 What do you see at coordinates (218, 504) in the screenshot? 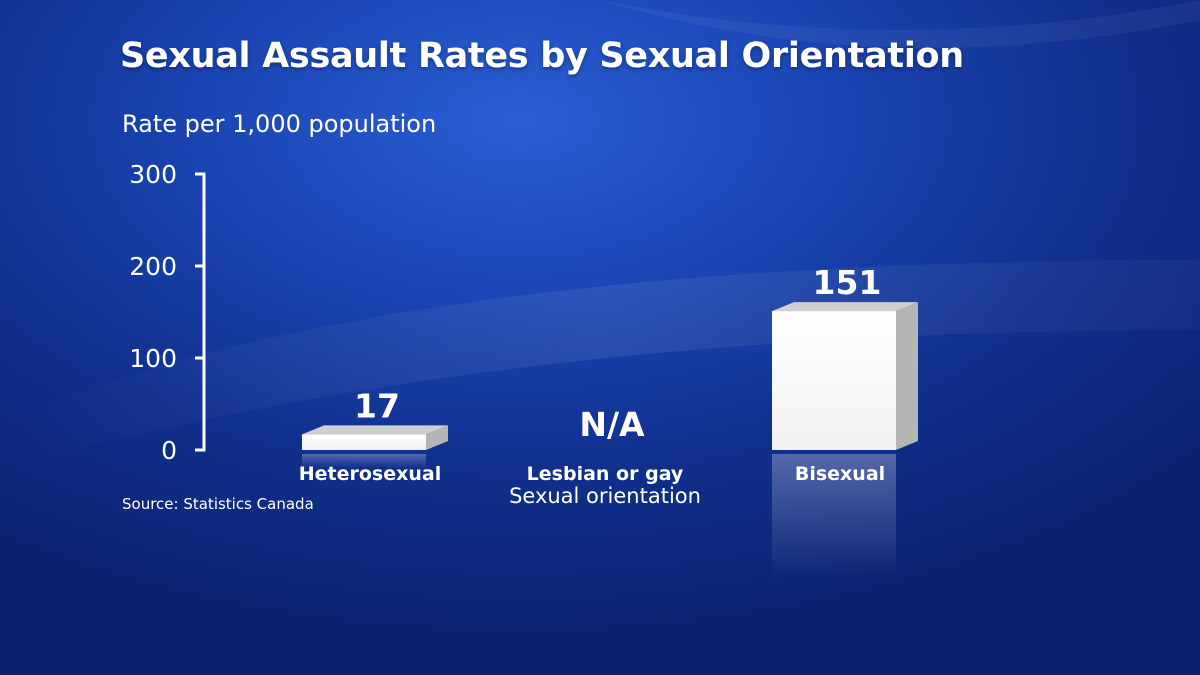
I see `source-note: Source: Statistics Canada` at bounding box center [218, 504].